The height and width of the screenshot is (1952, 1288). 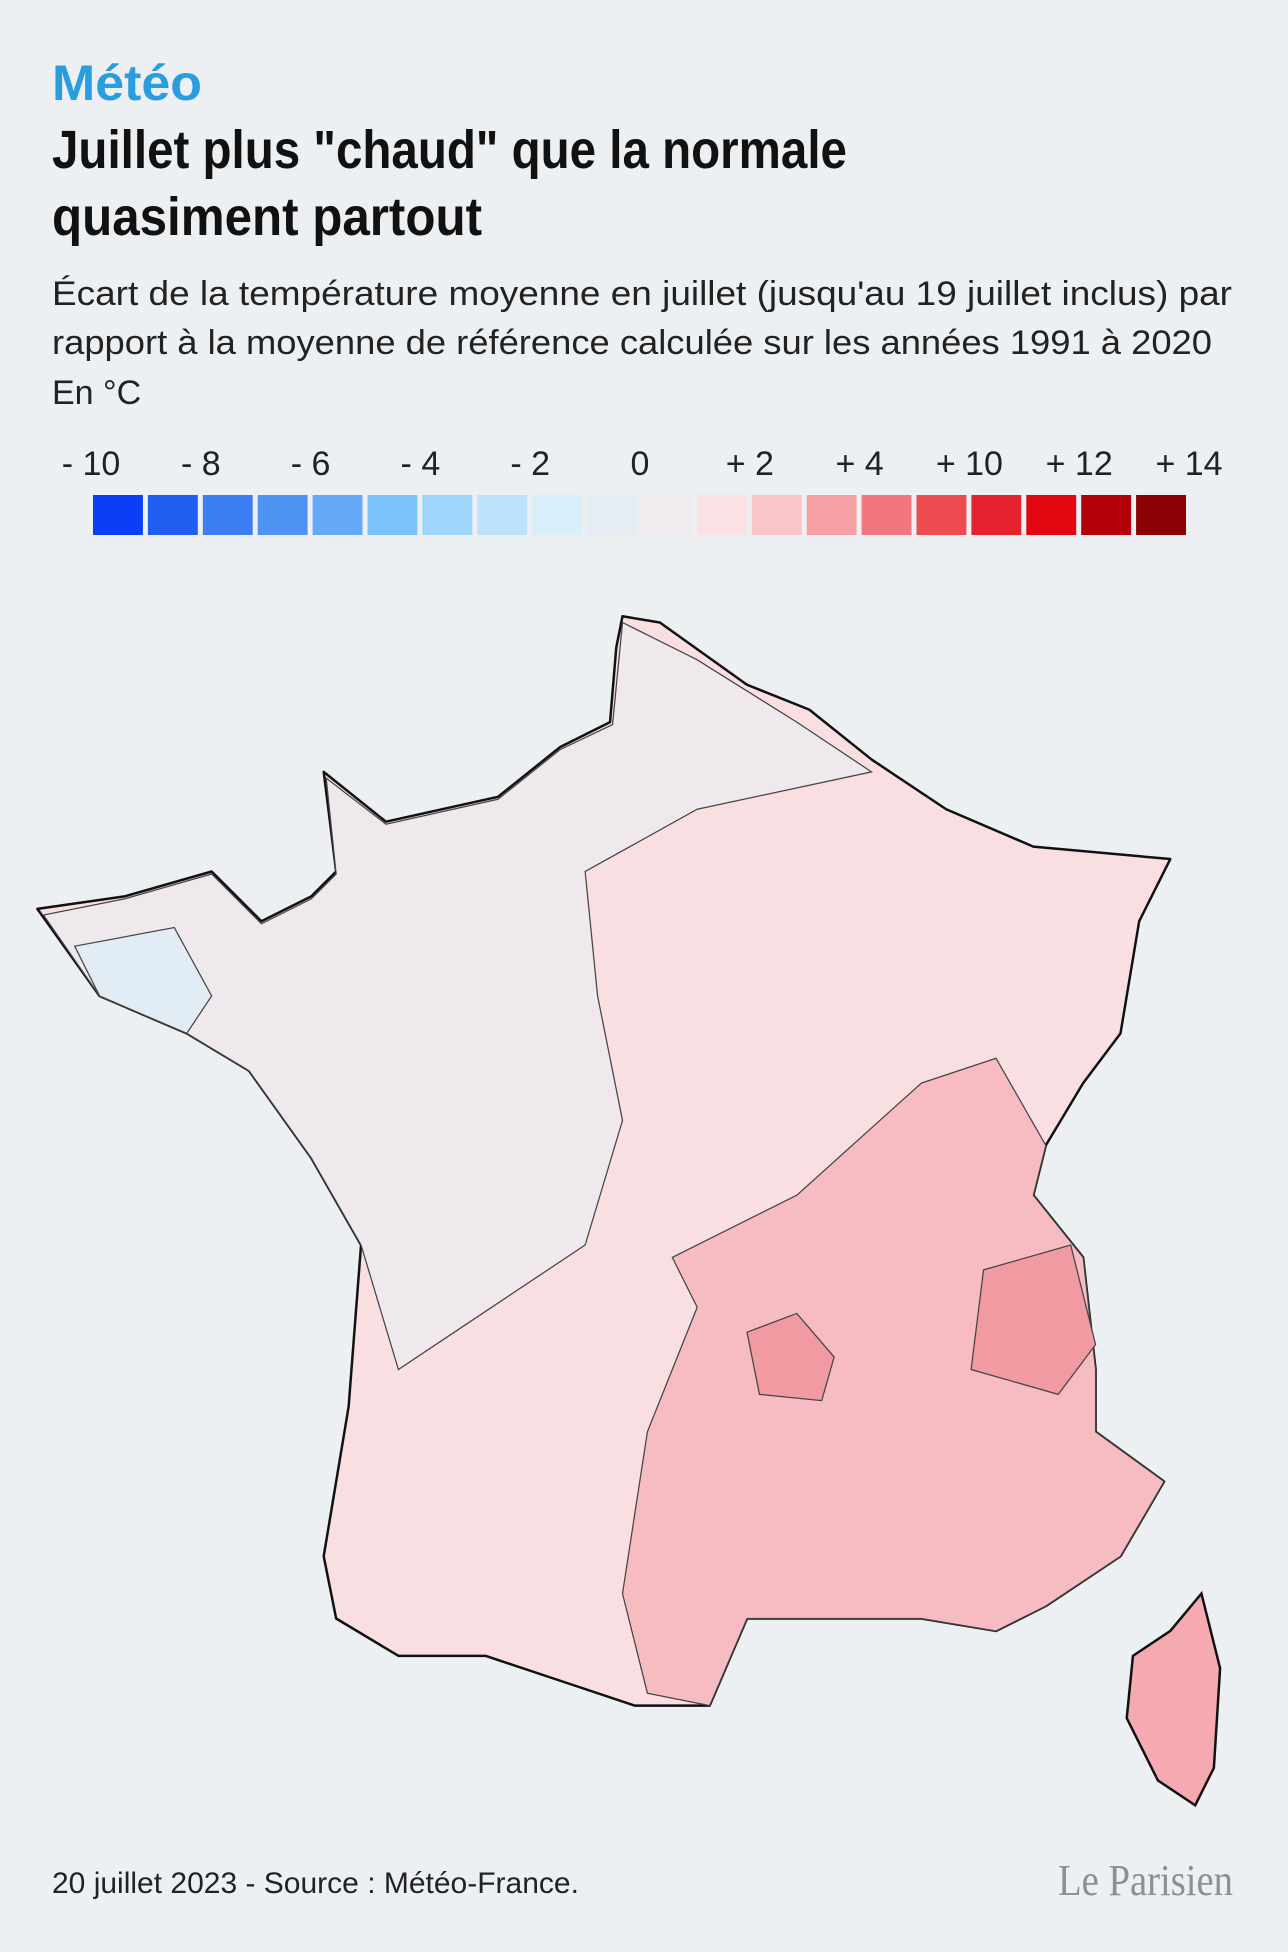 What do you see at coordinates (127, 83) in the screenshot?
I see `kicker: Météo` at bounding box center [127, 83].